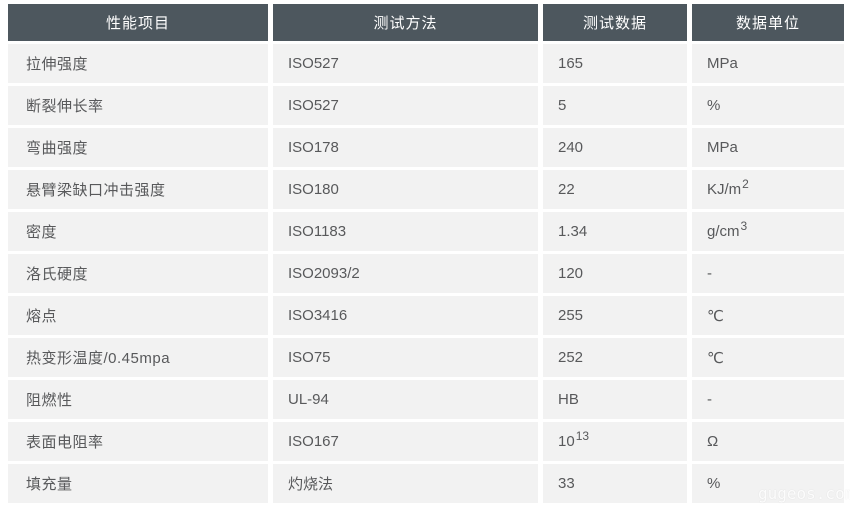 Image resolution: width=850 pixels, height=509 pixels. Describe the element at coordinates (313, 147) in the screenshot. I see `test-method-text: ISO178` at that location.